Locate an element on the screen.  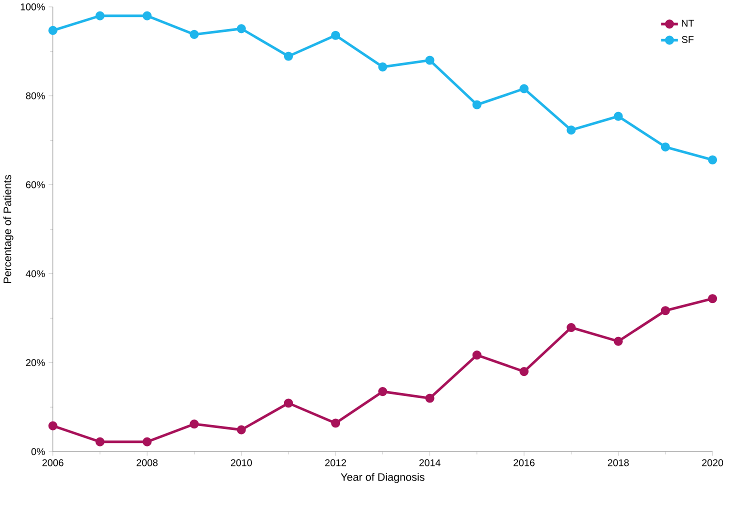
x-tick-label: 2006 is located at coordinates (53, 462).